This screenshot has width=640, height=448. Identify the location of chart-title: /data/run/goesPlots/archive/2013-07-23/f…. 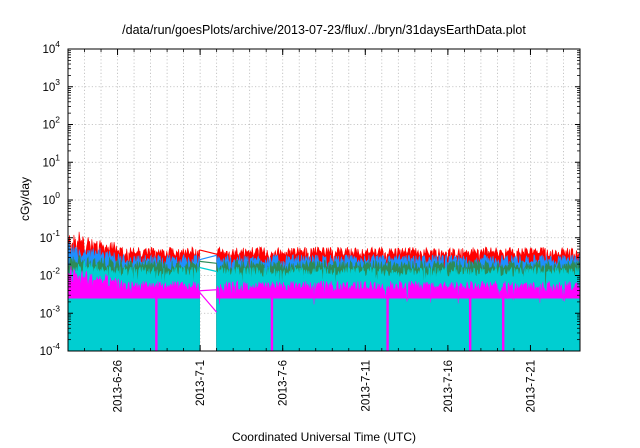
(324, 30).